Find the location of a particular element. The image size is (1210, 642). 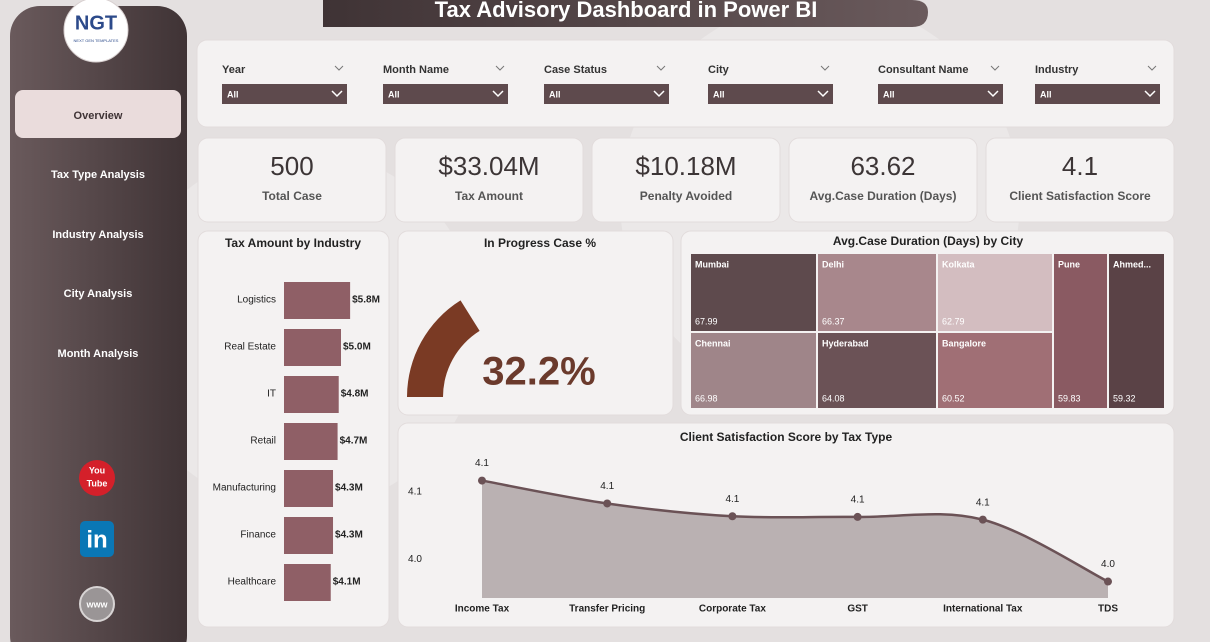

kpi-value: $10.18M is located at coordinates (685, 166).